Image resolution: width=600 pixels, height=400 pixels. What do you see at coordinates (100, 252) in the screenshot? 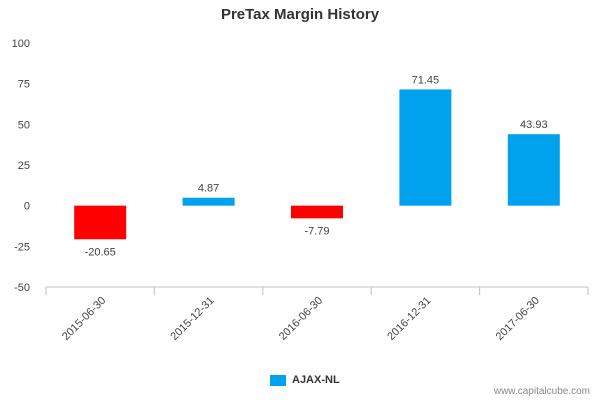
I see `data-label: -20.65` at bounding box center [100, 252].